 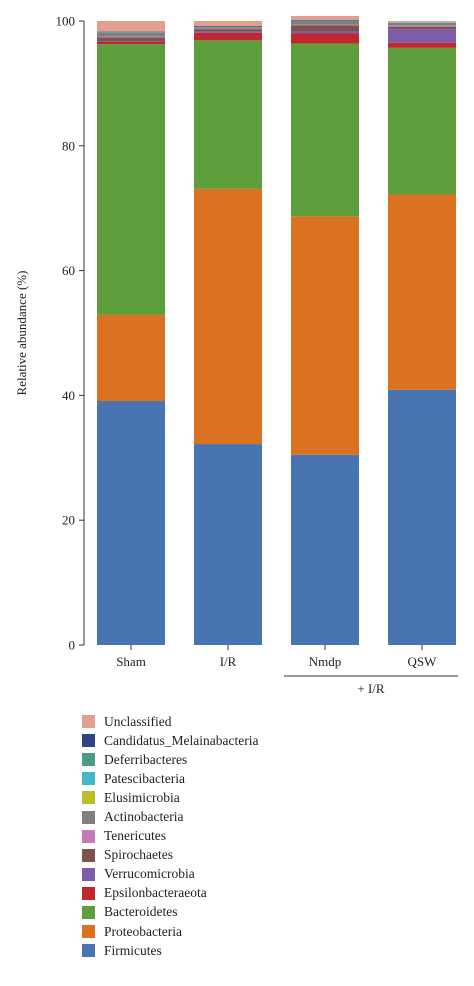 I want to click on legend-item: Epsilonbacteraeota, so click(x=170, y=893).